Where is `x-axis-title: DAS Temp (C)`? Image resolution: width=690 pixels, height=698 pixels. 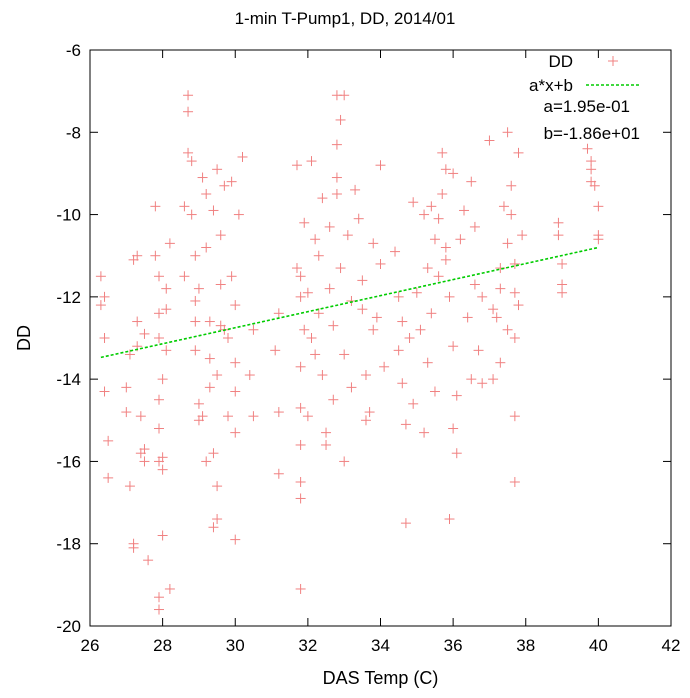
x-axis-title: DAS Temp (C) is located at coordinates (381, 678).